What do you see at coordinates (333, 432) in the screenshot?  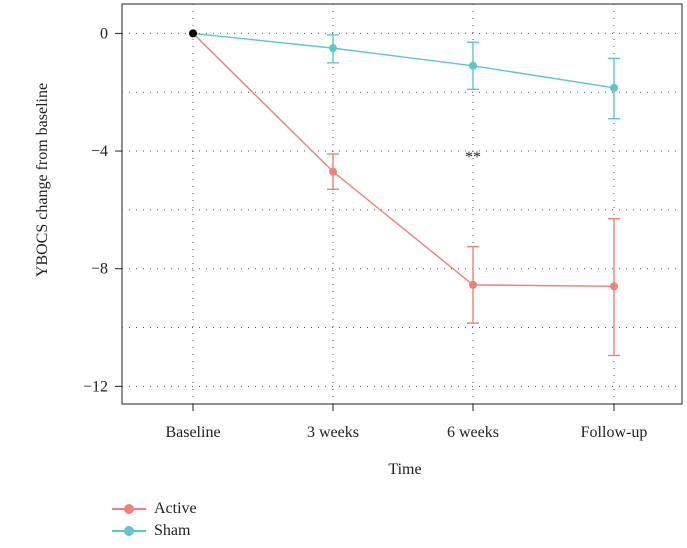 I see `x-tick-label: 3 weeks` at bounding box center [333, 432].